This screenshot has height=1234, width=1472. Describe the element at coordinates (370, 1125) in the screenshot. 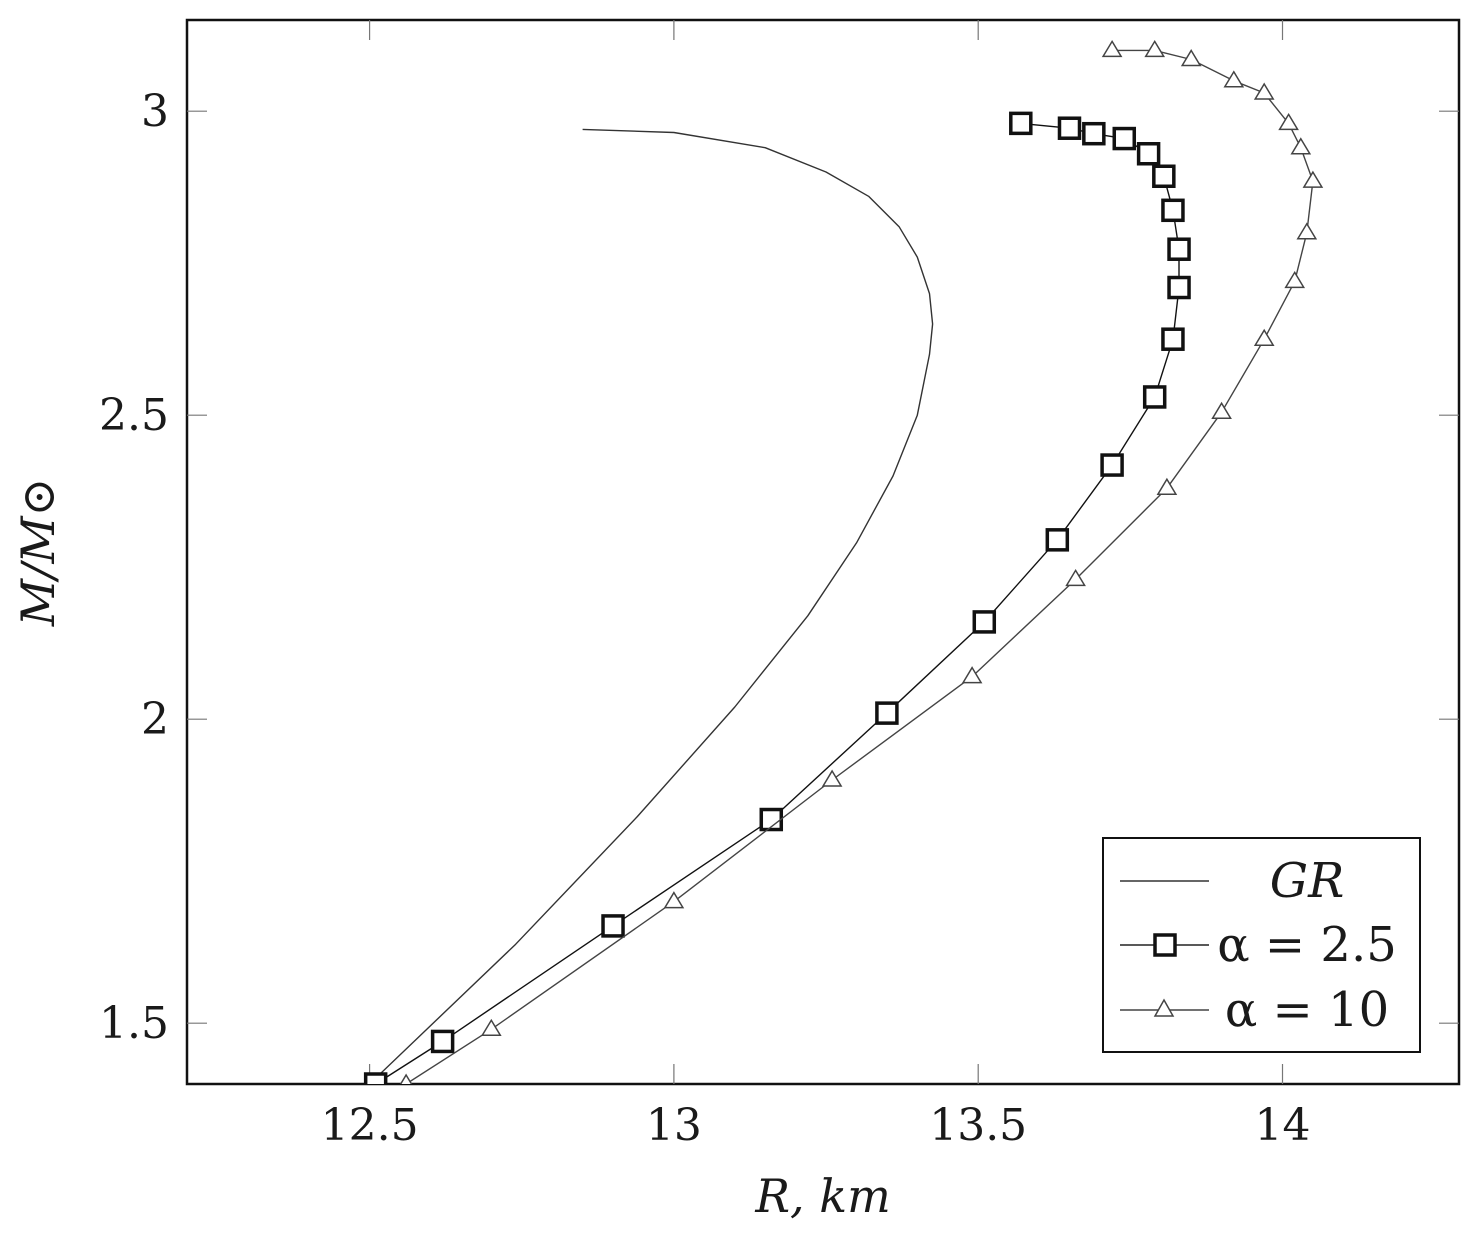

I see `x-tick-label: 12.5` at that location.